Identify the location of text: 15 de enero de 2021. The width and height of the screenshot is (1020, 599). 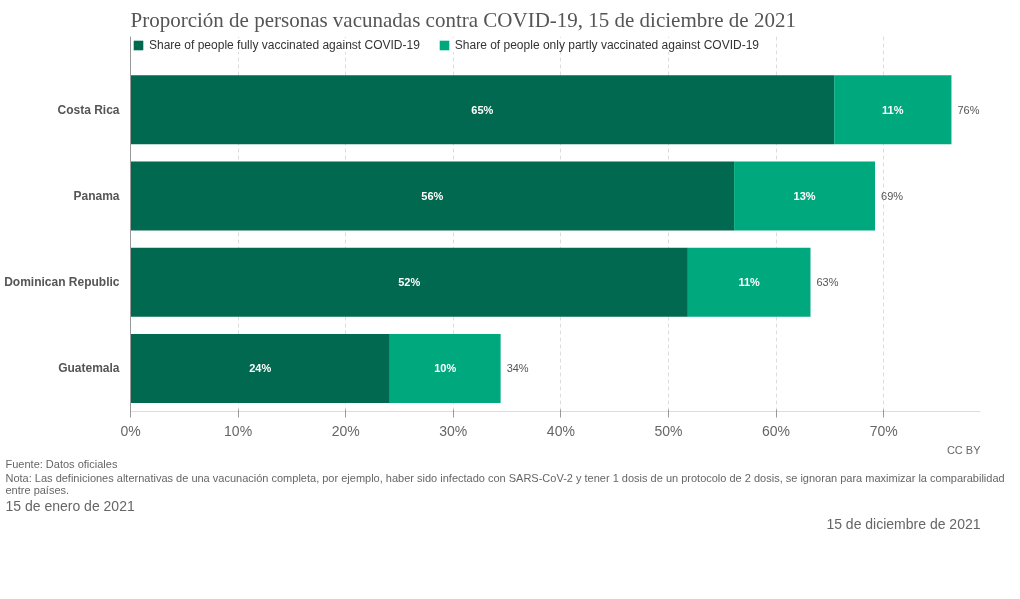
(70, 505).